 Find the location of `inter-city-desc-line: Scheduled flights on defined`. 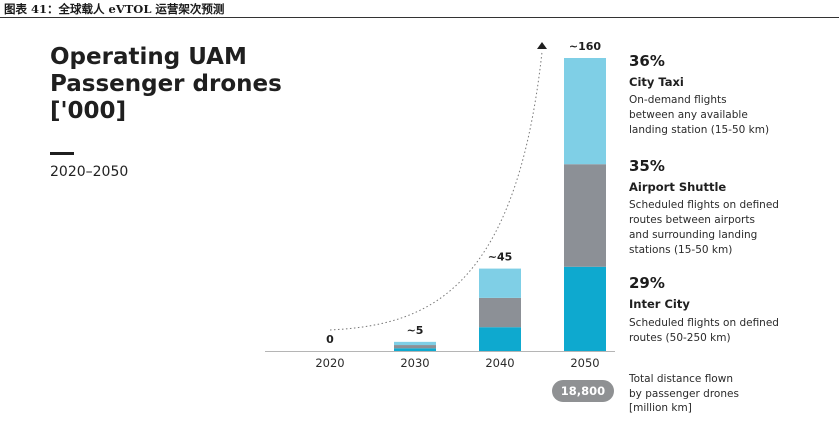

inter-city-desc-line: Scheduled flights on defined is located at coordinates (704, 323).